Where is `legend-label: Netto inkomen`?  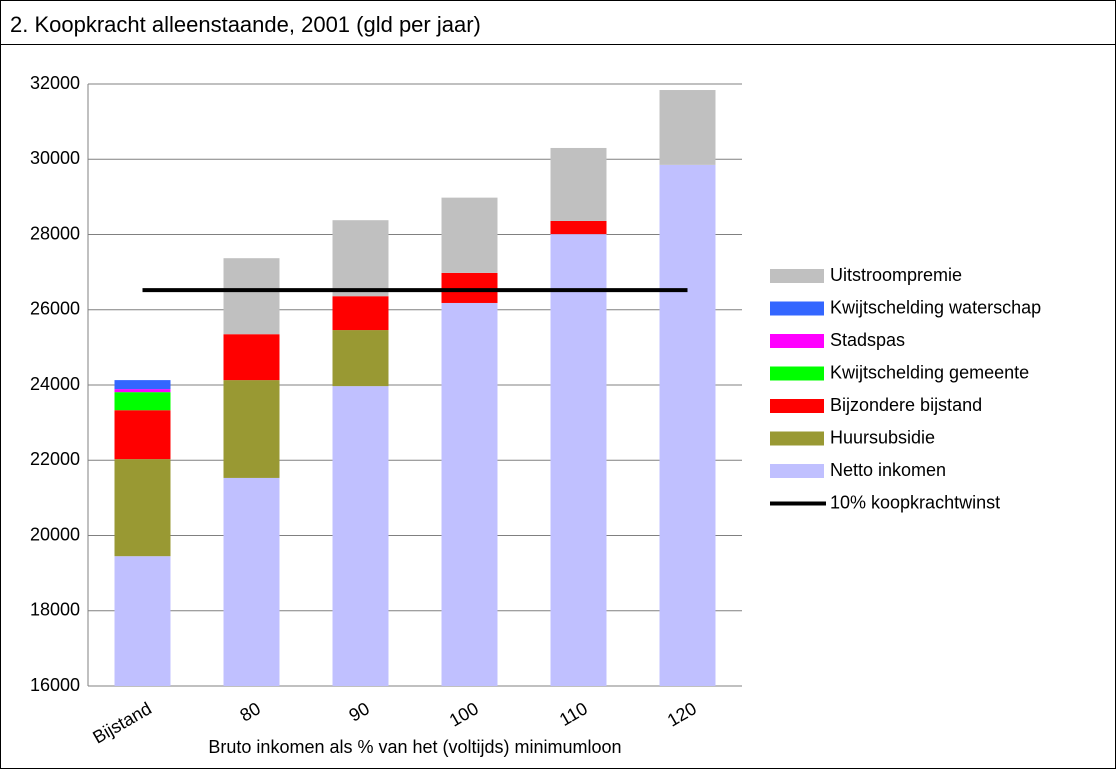
legend-label: Netto inkomen is located at coordinates (888, 470).